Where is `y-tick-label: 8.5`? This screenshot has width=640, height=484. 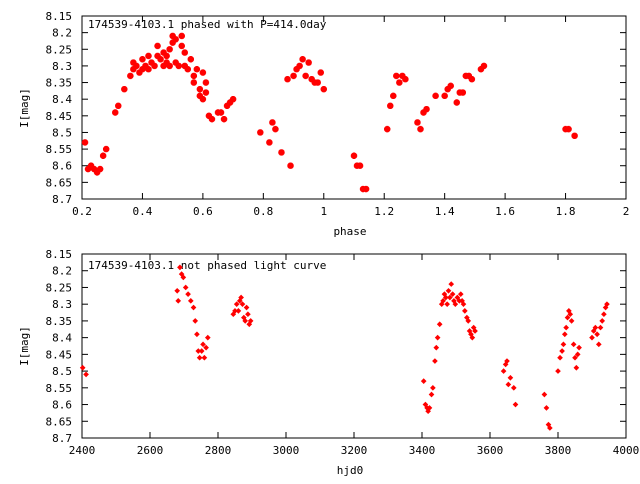 y-tick-label: 8.5 is located at coordinates (62, 132).